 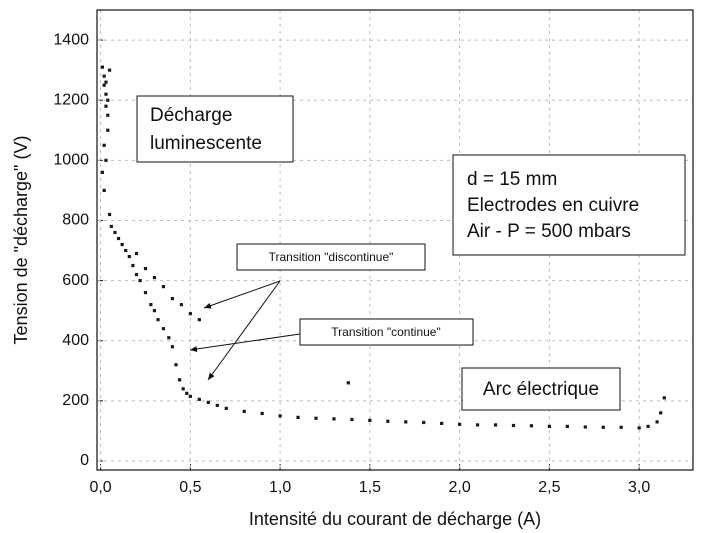 What do you see at coordinates (75, 400) in the screenshot?
I see `y-tick-label: 200` at bounding box center [75, 400].